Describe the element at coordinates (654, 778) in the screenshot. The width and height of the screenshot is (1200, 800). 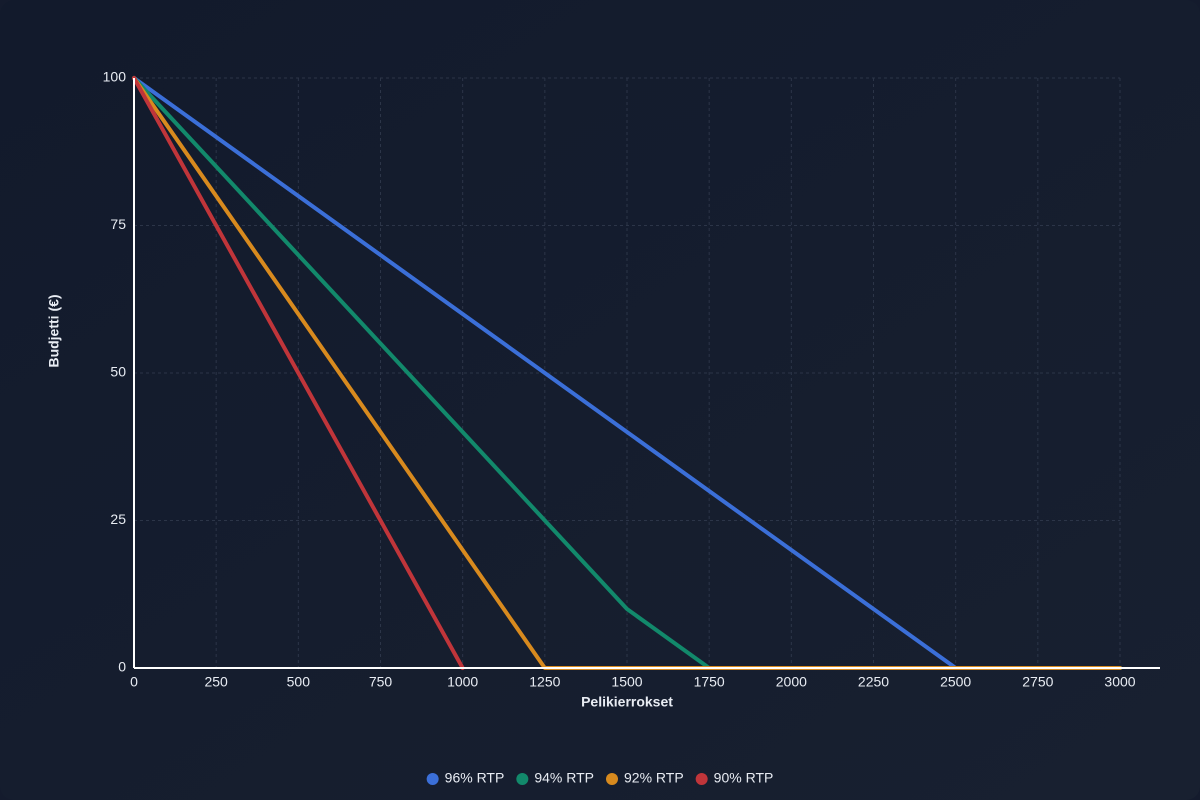
I see `legend-label: 92% RTP` at that location.